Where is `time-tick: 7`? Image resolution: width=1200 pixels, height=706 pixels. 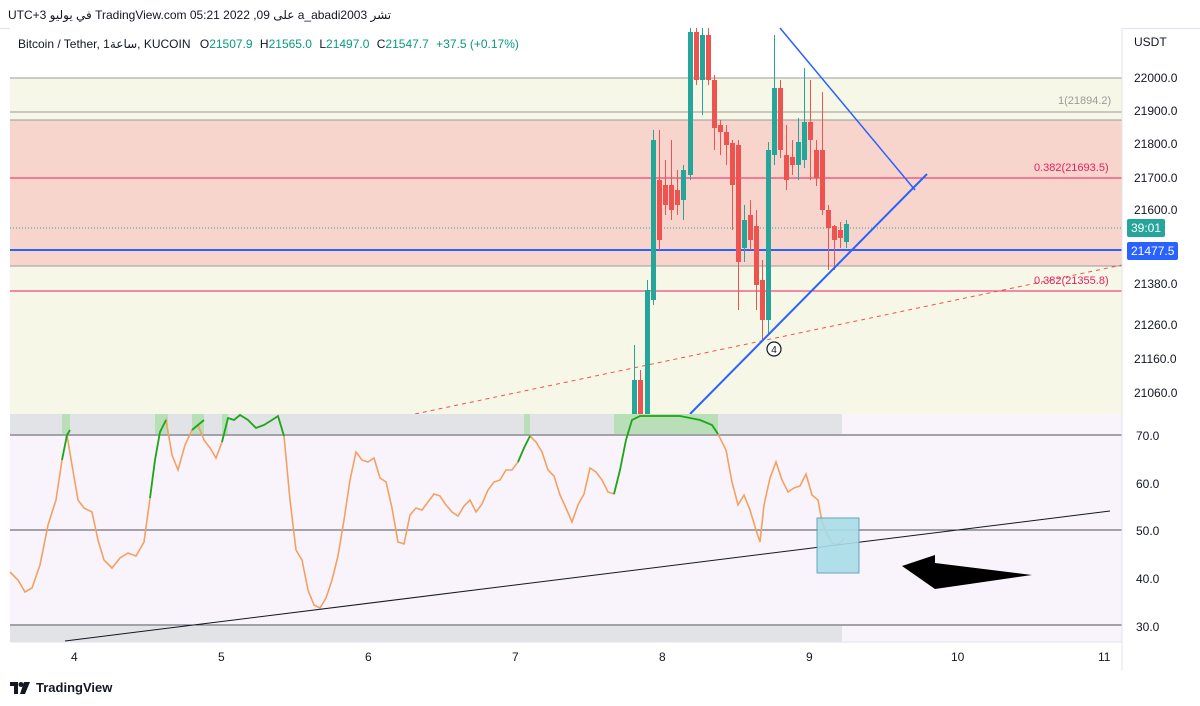
time-tick: 7 is located at coordinates (515, 657).